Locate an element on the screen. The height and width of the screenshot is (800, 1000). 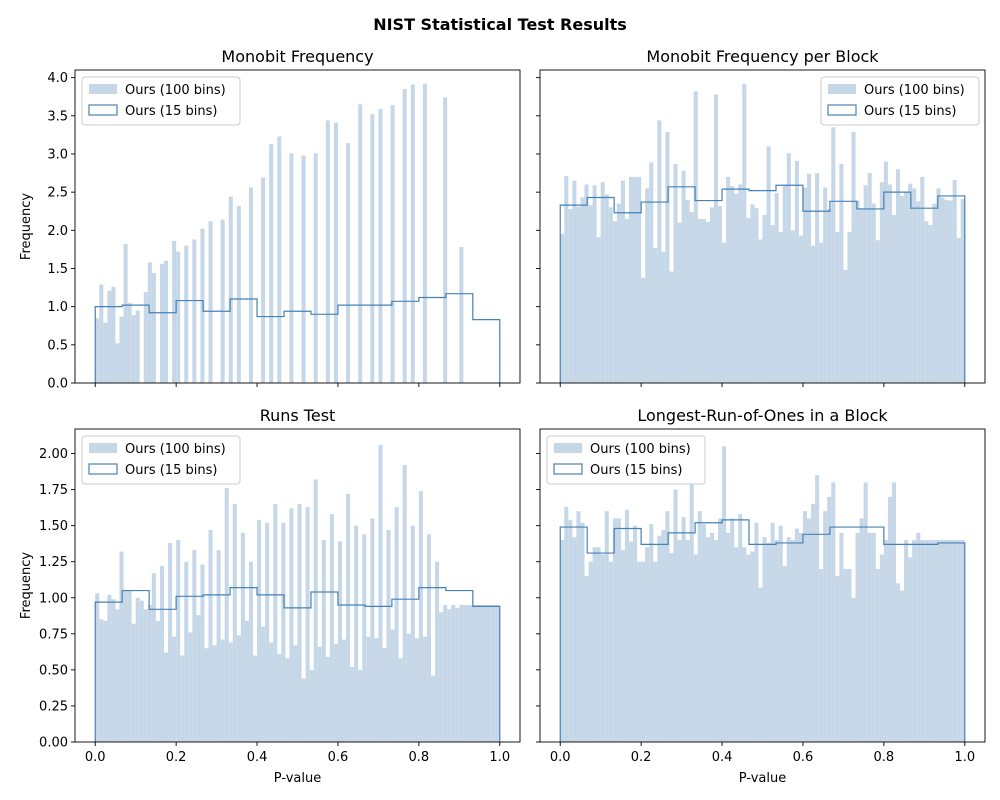
y-tick-label: 1.0 is located at coordinates (57, 307).